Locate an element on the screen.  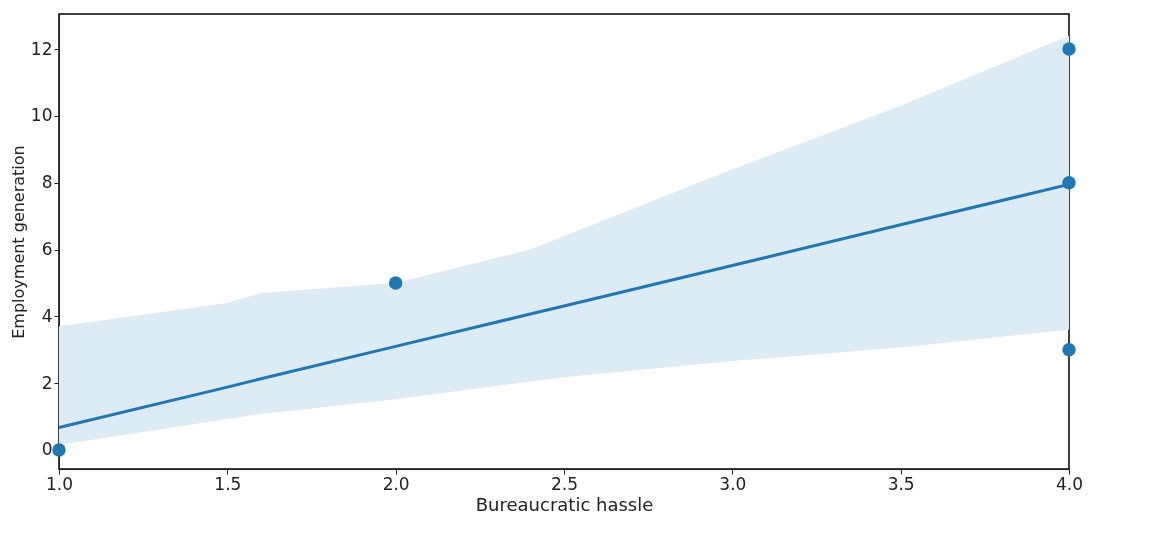
x-tick-label: 1.0 is located at coordinates (59, 483).